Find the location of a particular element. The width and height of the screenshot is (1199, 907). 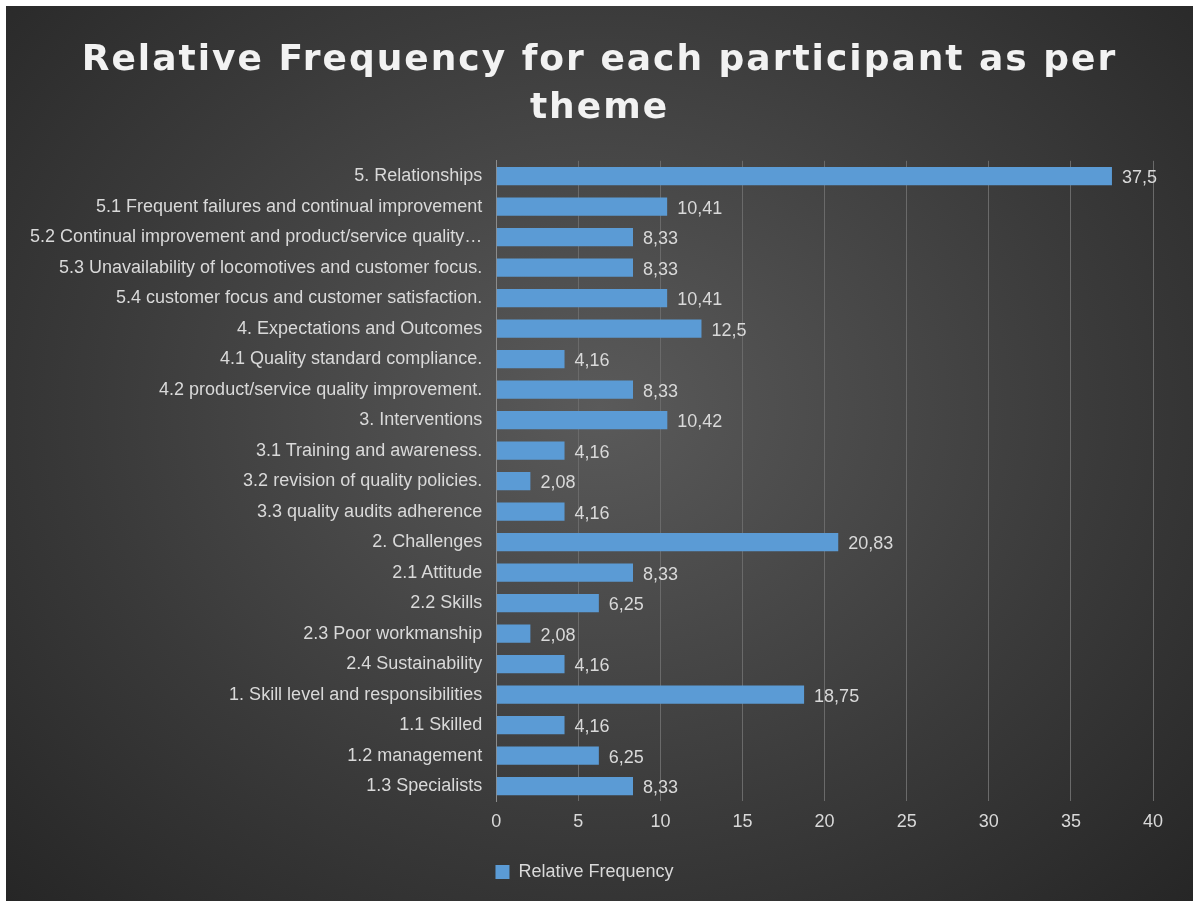

y-tick-label: 2.1 Attitude is located at coordinates (437, 571).